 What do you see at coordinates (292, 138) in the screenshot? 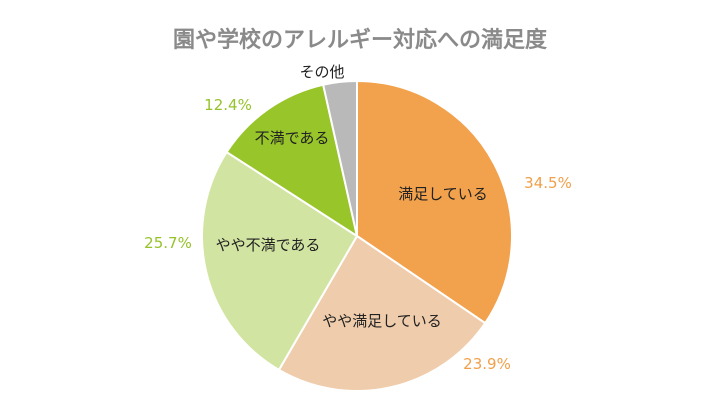
I see `slice-label-dissatisfied: 不満である` at bounding box center [292, 138].